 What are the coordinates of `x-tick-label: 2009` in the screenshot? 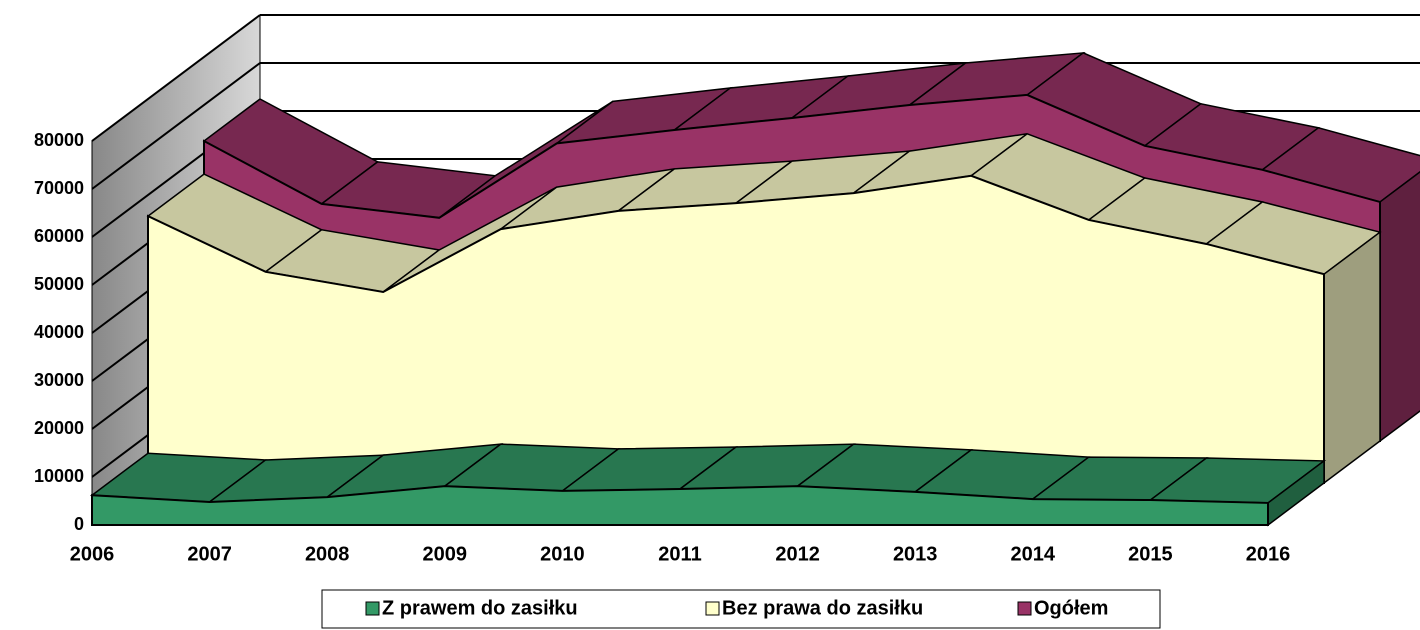 It's located at (445, 554).